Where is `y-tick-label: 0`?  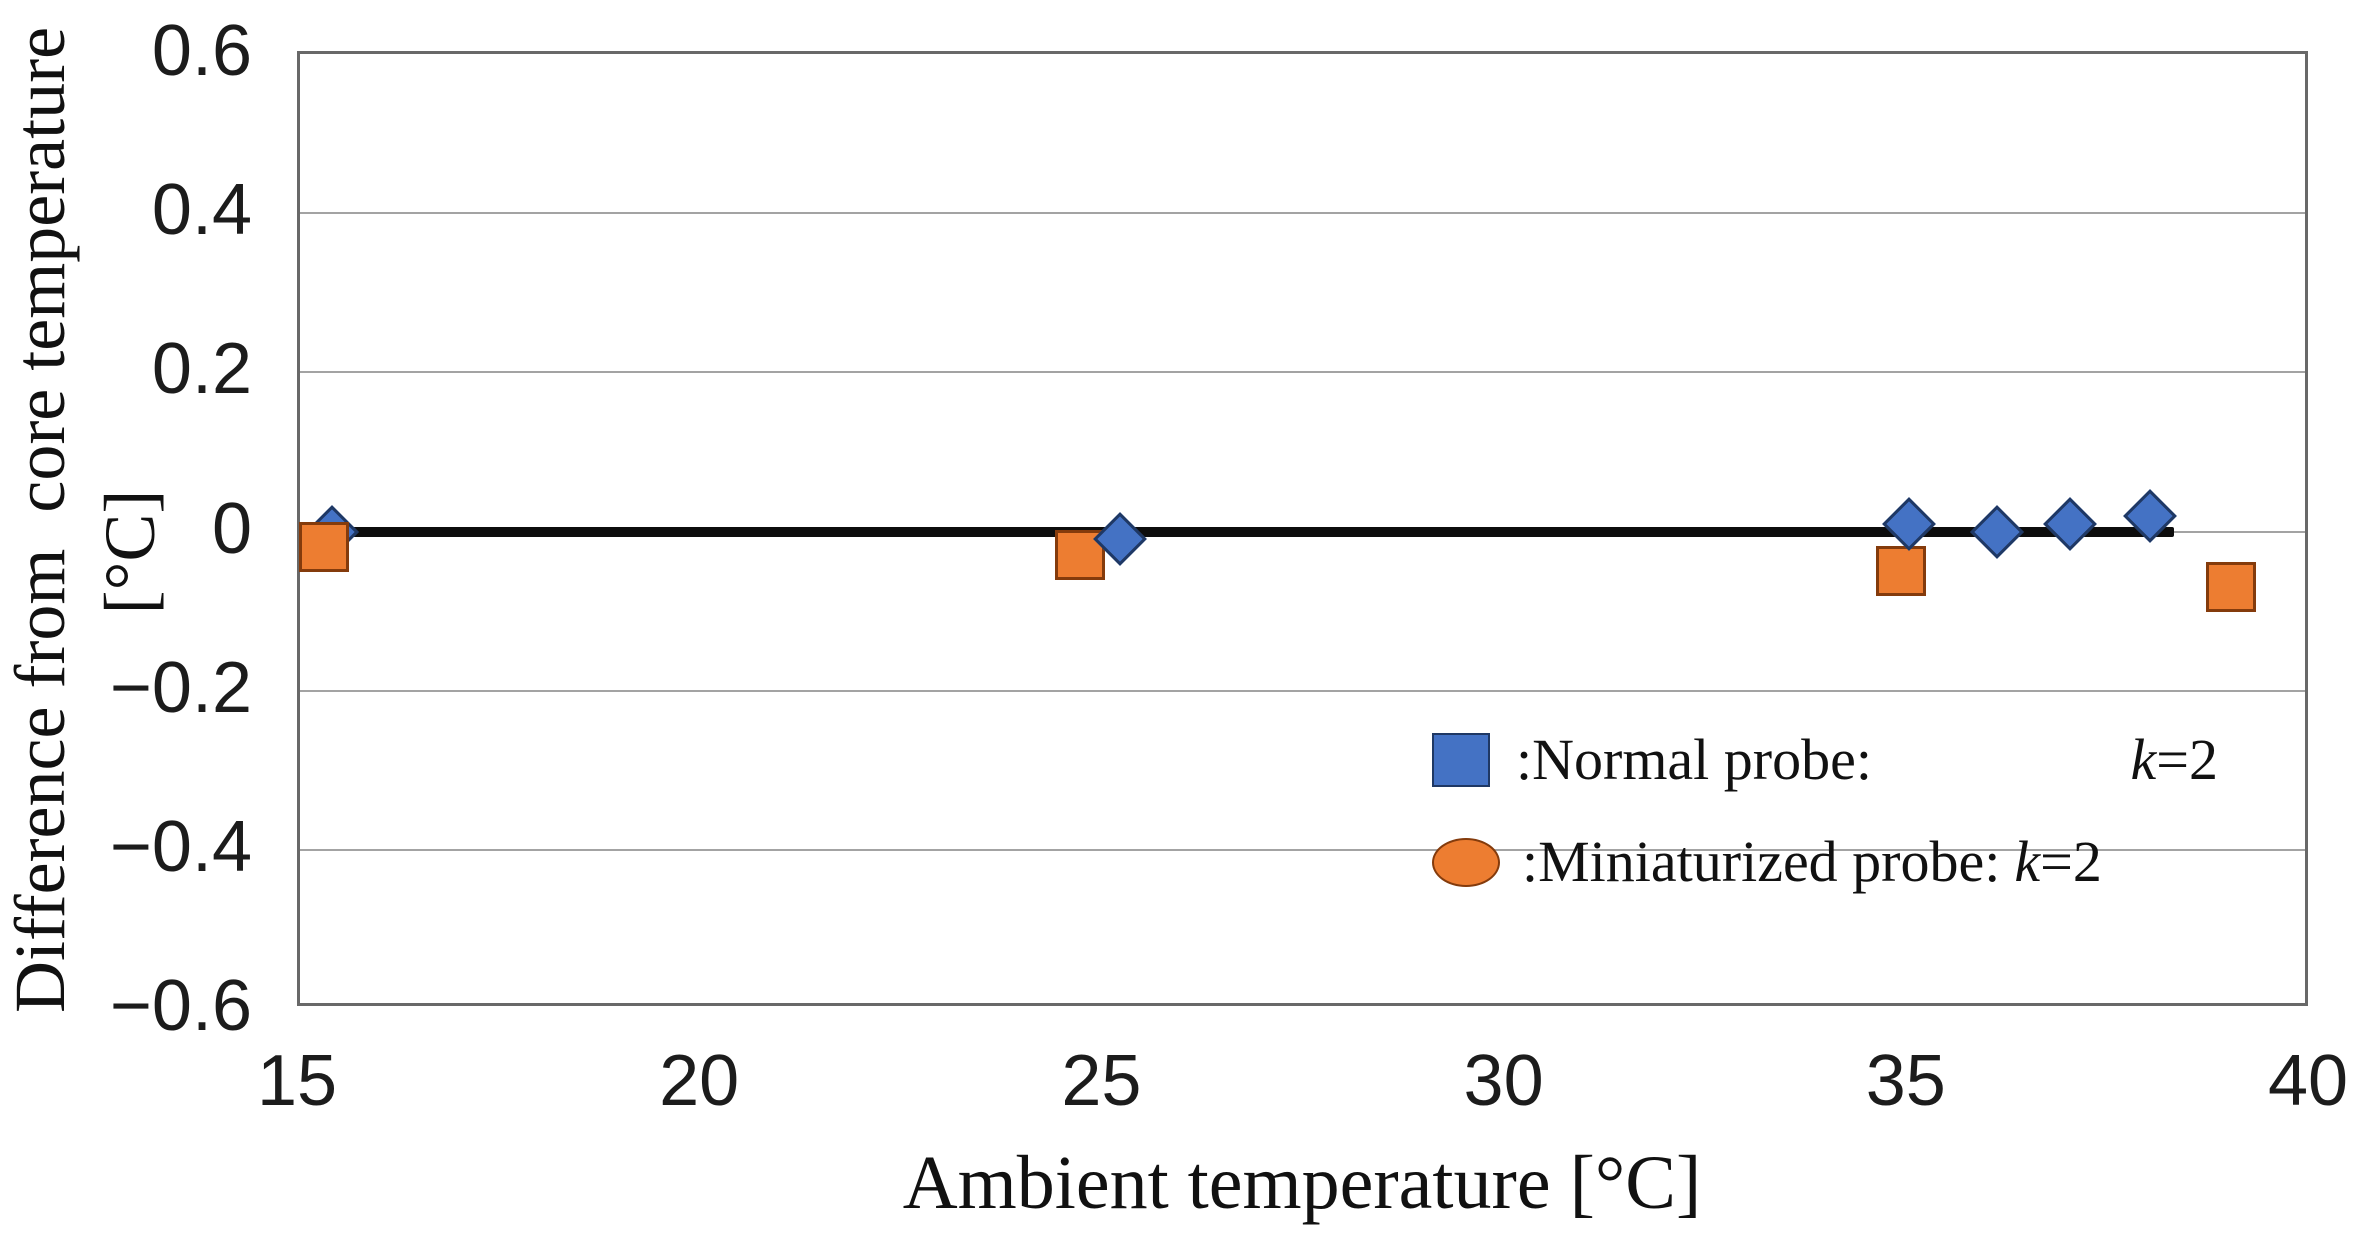
y-tick-label: 0 is located at coordinates (231, 528).